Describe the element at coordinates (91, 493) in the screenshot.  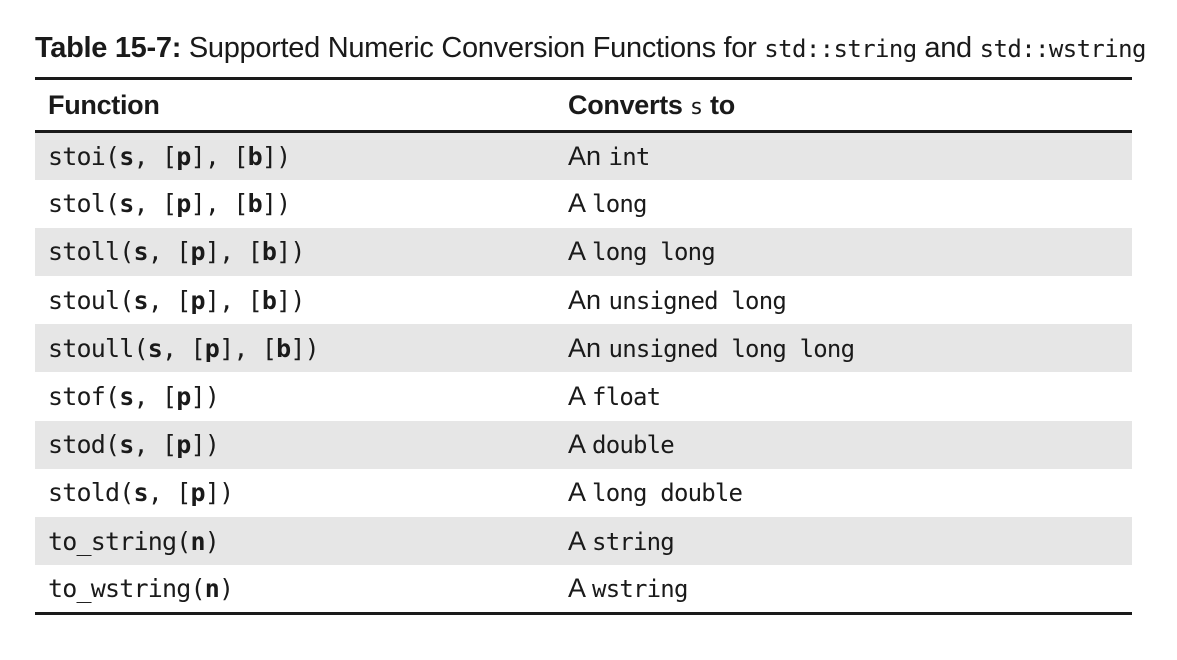
I see `function-name: stold(` at that location.